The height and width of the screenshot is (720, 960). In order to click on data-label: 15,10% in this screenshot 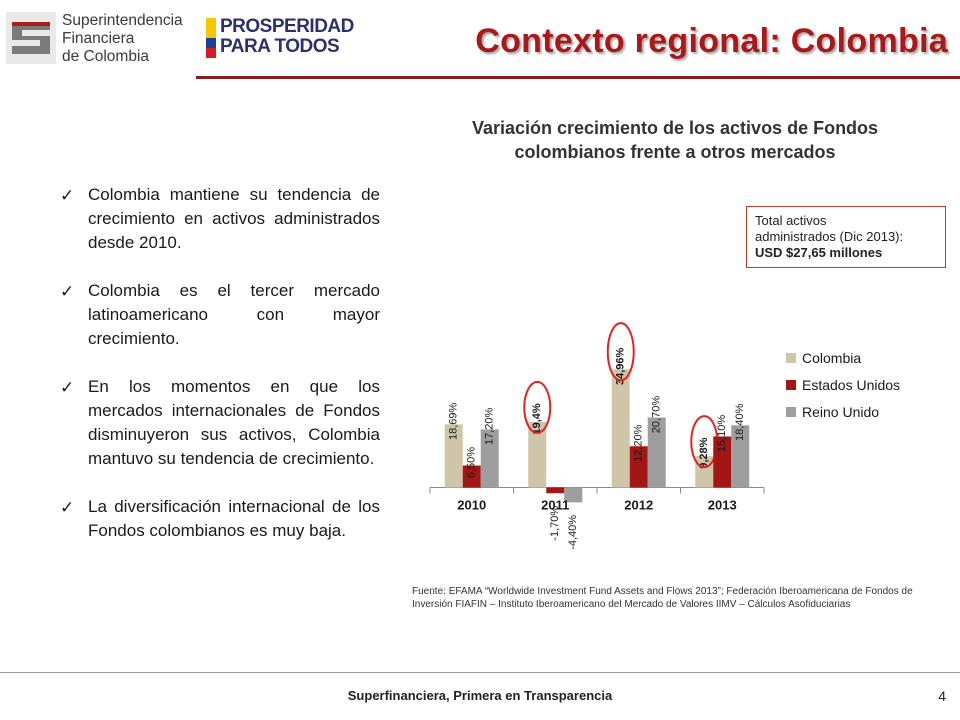, I will do `click(722, 434)`.